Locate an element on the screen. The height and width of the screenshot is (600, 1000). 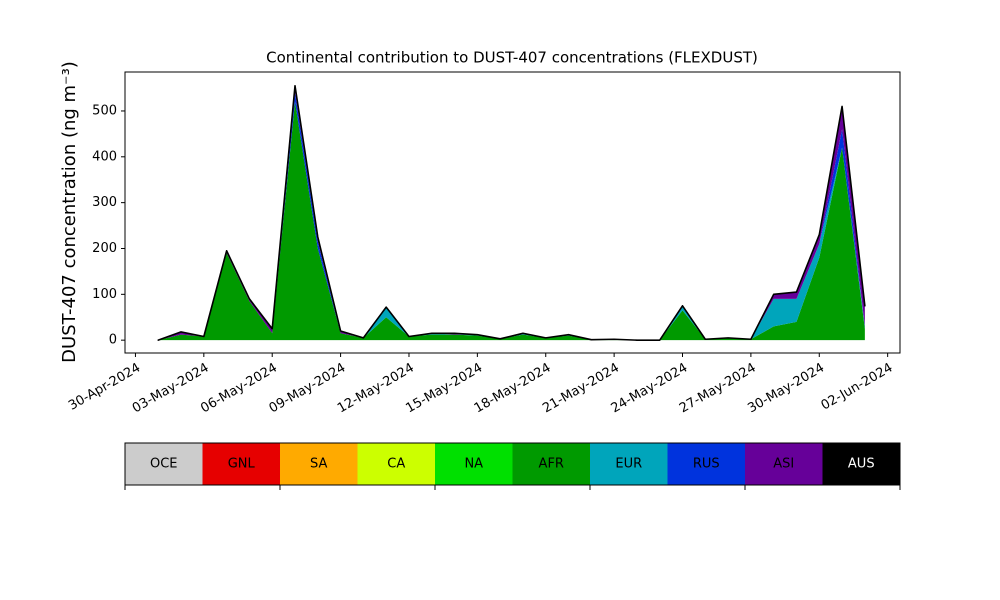
x-tick-label: 21-May-2024 is located at coordinates (581, 389).